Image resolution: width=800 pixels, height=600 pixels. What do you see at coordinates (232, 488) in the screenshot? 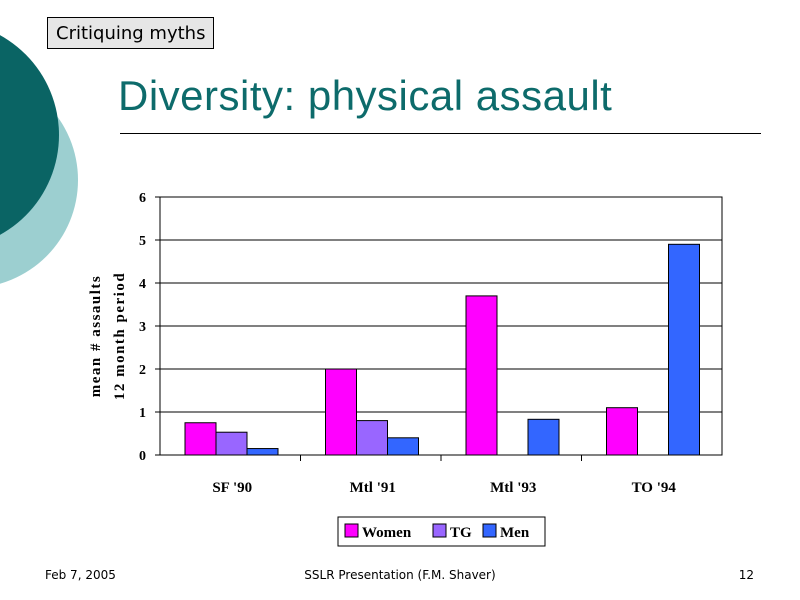
I see `x-tick-label: SF '90` at bounding box center [232, 488].